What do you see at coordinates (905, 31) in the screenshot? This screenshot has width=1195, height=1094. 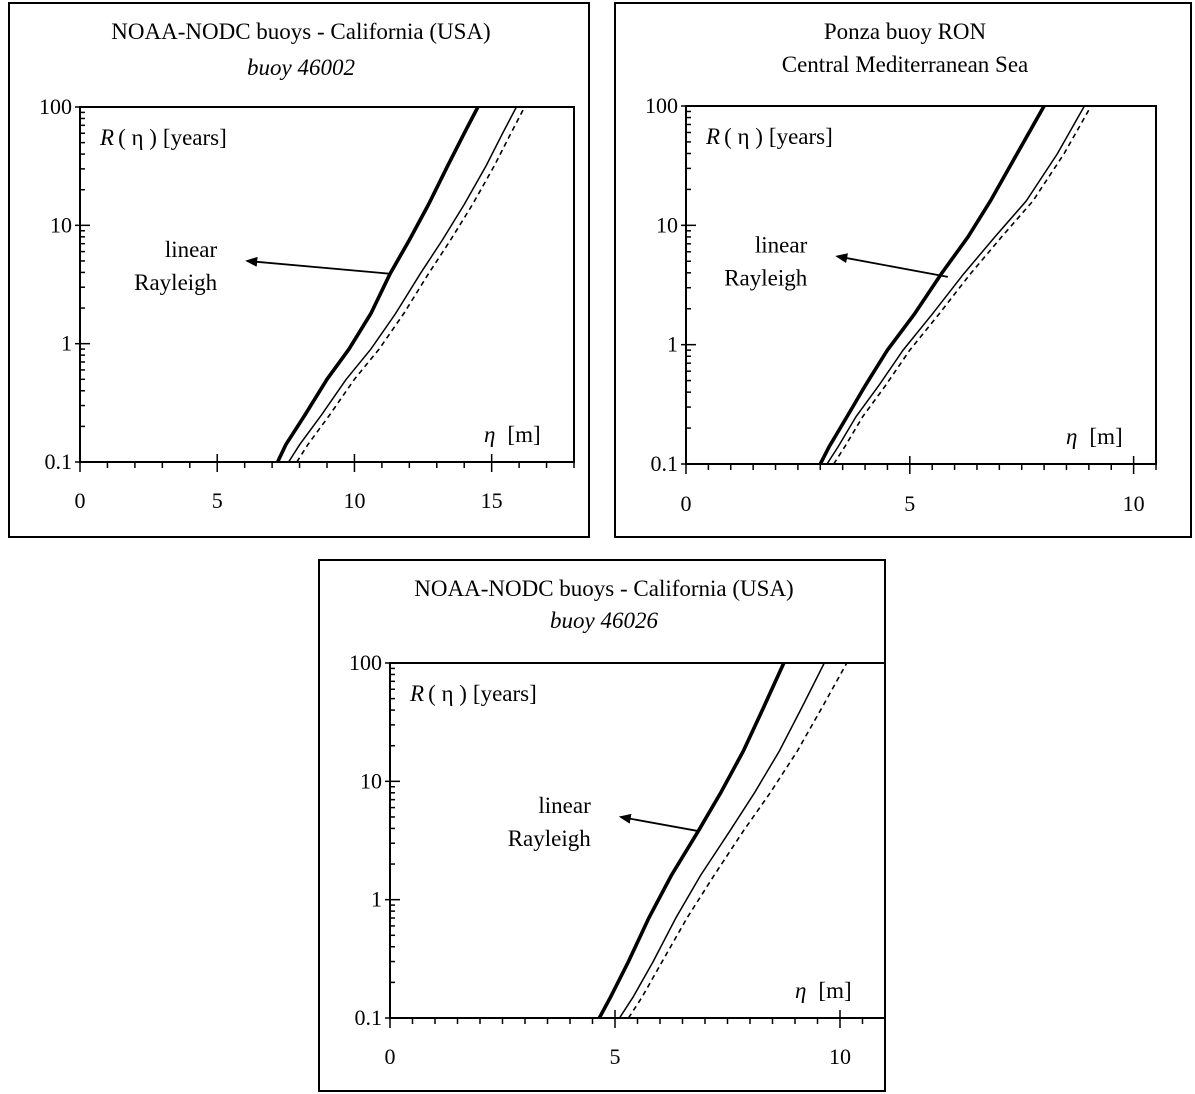 I see `chart-title: Ponza buoy RON` at bounding box center [905, 31].